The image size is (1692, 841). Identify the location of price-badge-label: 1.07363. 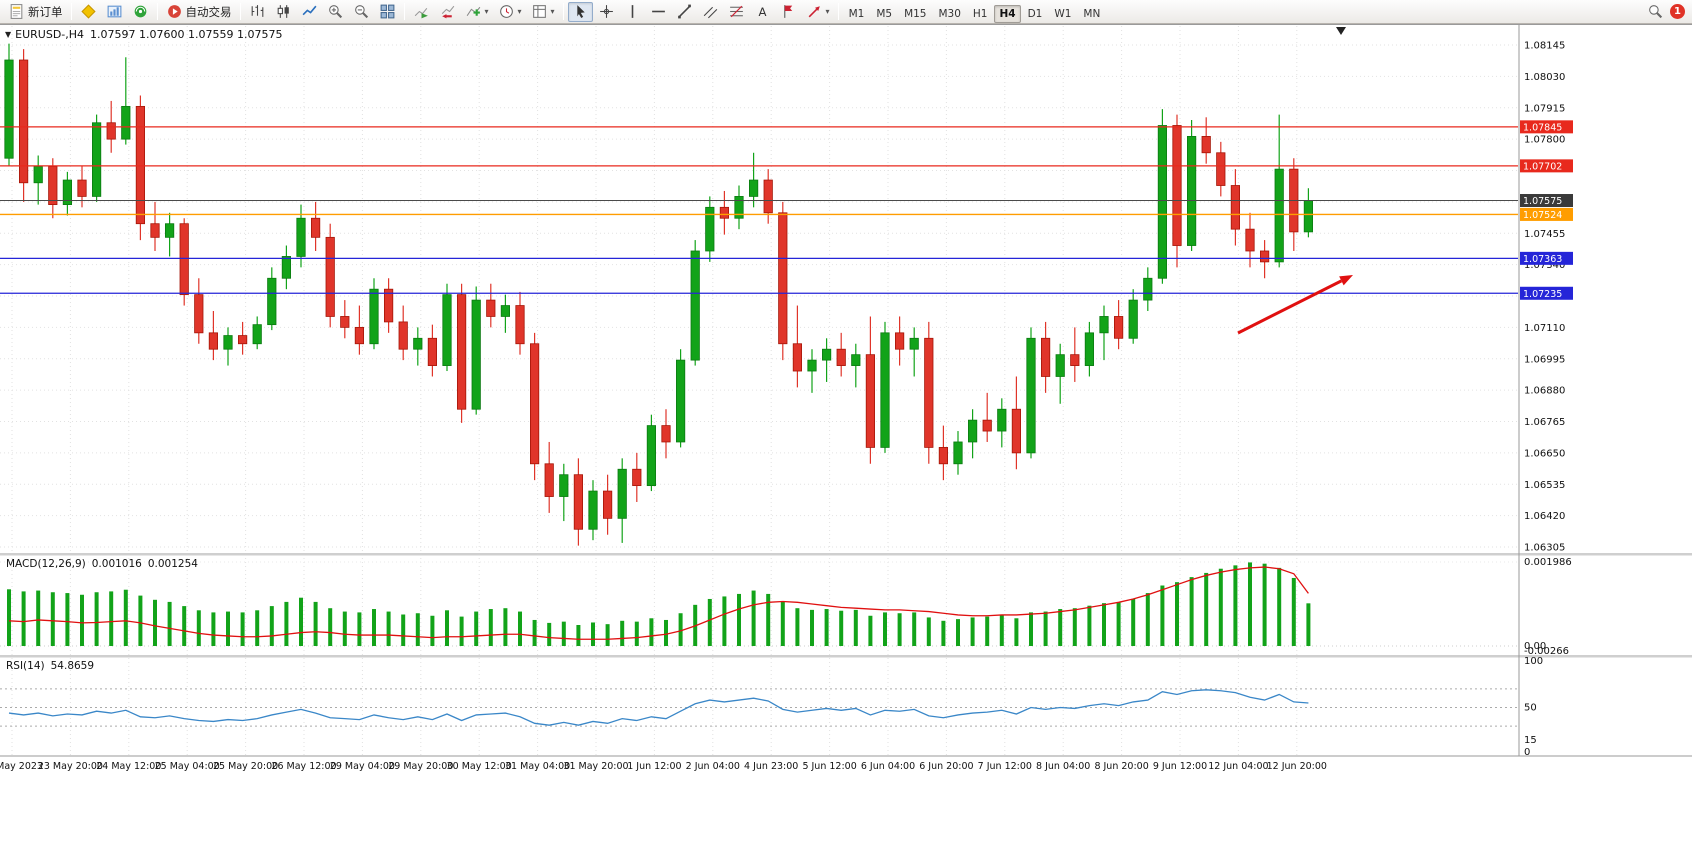
(1542, 259).